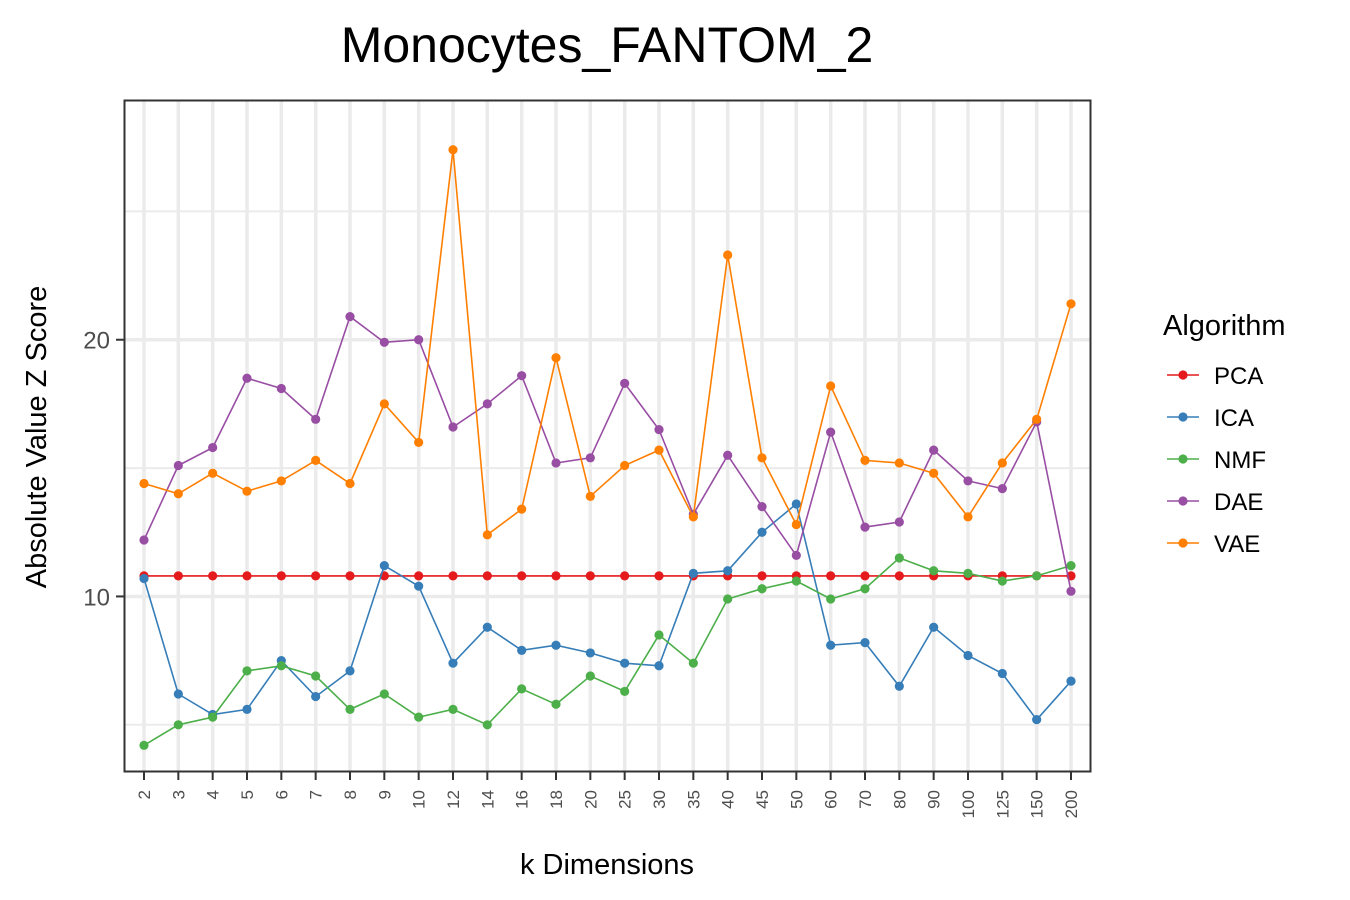 The height and width of the screenshot is (900, 1350). I want to click on legend-item-nmf: NMF, so click(1216, 460).